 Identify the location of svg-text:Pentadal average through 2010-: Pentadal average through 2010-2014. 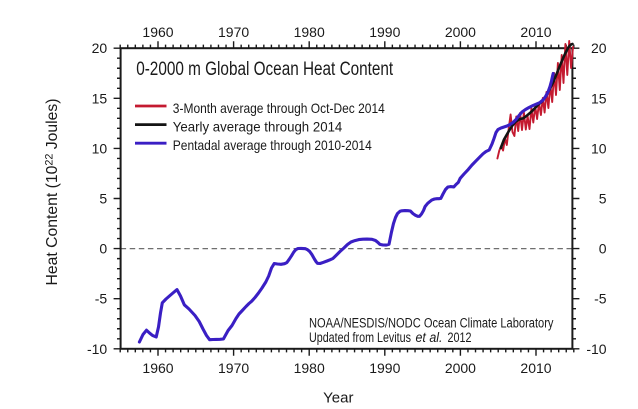
(272, 145).